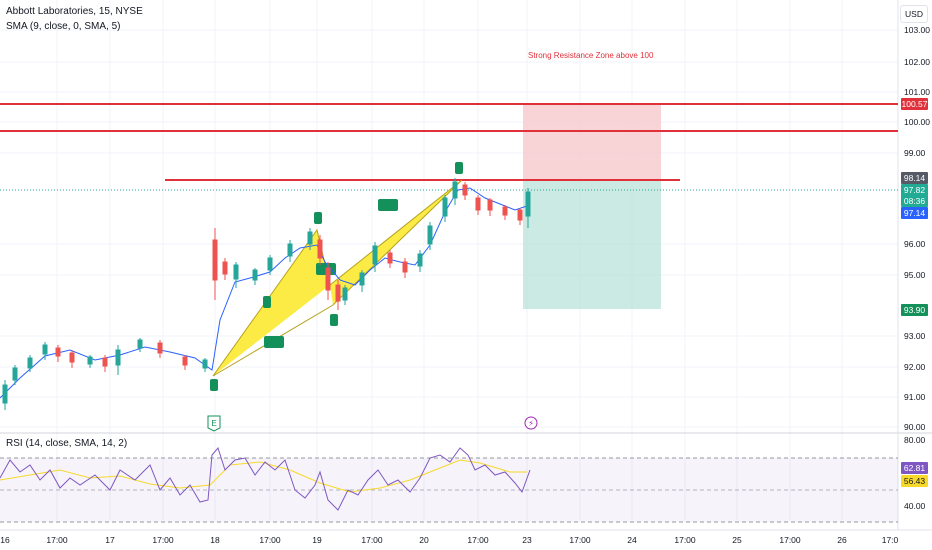 This screenshot has height=550, width=932. Describe the element at coordinates (67, 443) in the screenshot. I see `rsi-indicator-label: RSI (14, close, SMA, 14, 2)` at that location.